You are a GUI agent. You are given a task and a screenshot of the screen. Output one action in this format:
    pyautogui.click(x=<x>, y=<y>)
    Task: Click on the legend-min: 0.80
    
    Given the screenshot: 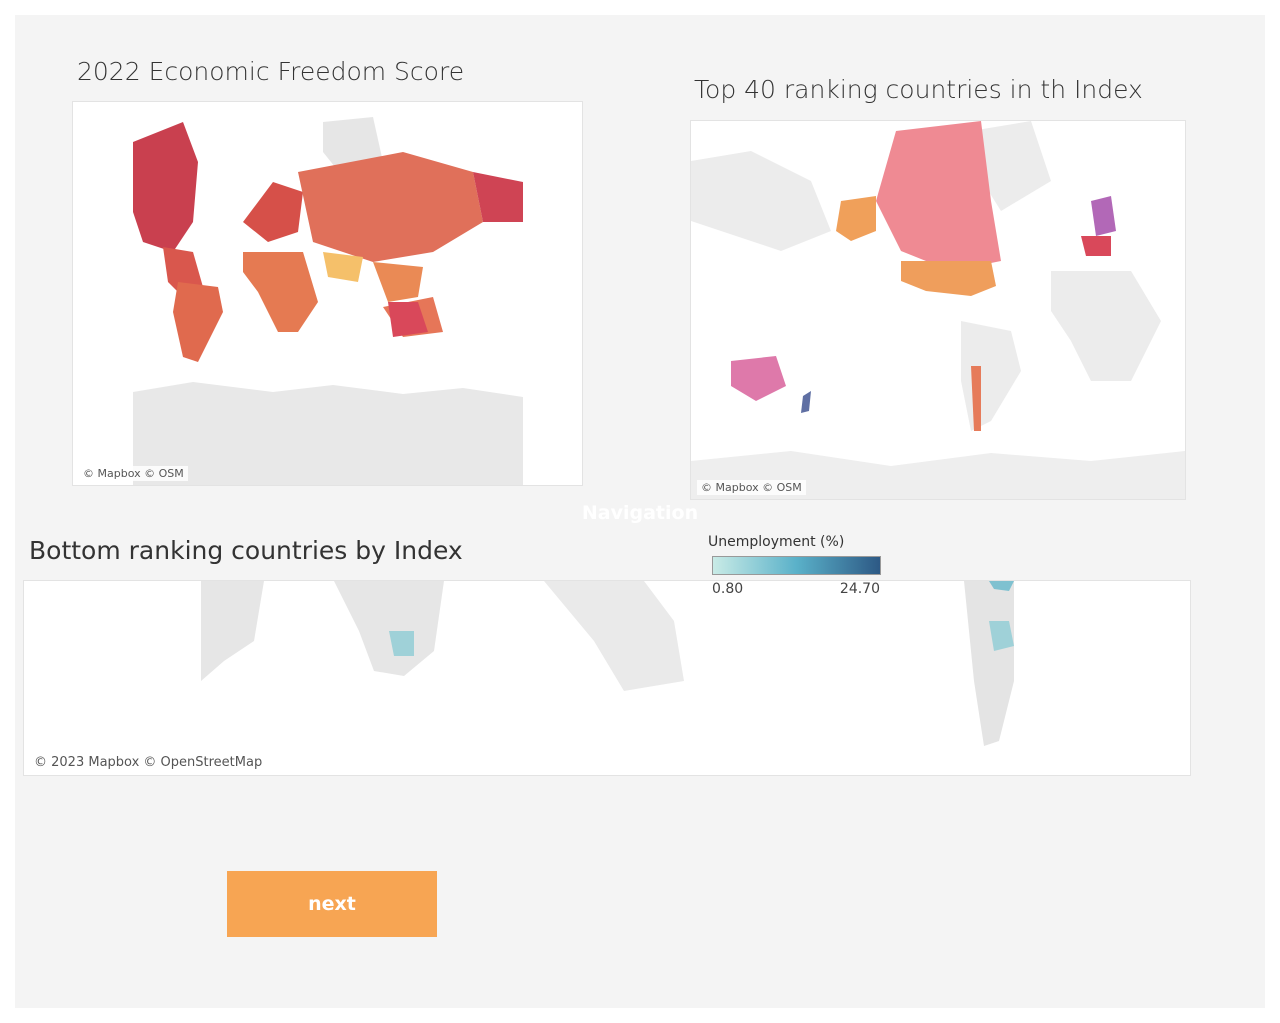 What is the action you would take?
    pyautogui.click(x=728, y=589)
    